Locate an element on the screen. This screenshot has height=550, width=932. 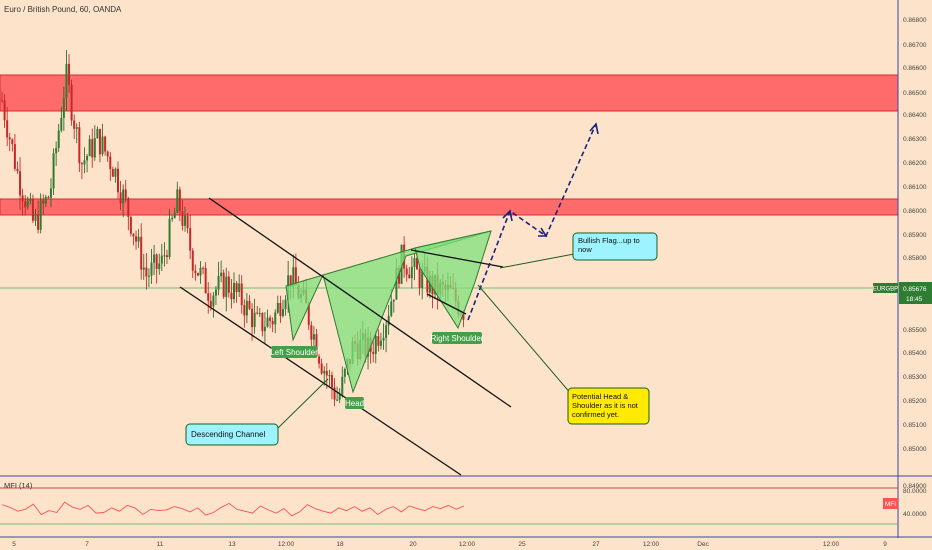
head-text: Head is located at coordinates (354, 403).